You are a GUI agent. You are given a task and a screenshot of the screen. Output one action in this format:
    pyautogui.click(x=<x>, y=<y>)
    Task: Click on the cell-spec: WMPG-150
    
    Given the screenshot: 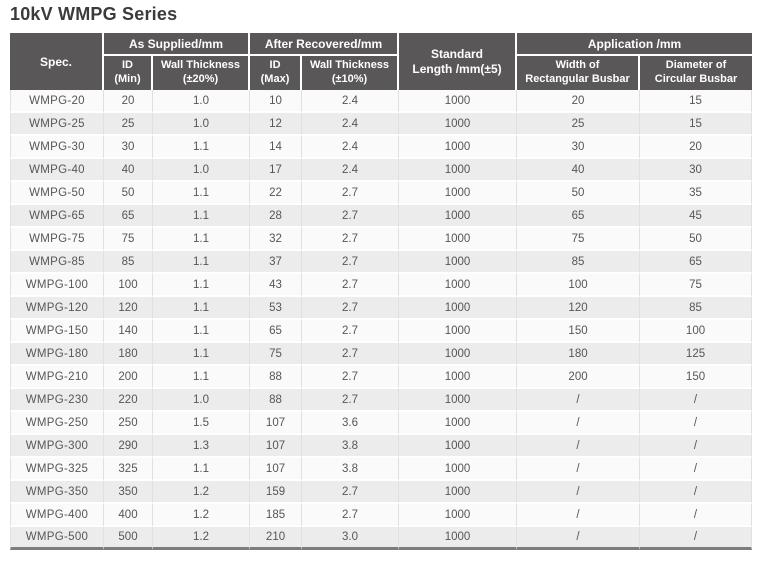 What is the action you would take?
    pyautogui.click(x=57, y=331)
    